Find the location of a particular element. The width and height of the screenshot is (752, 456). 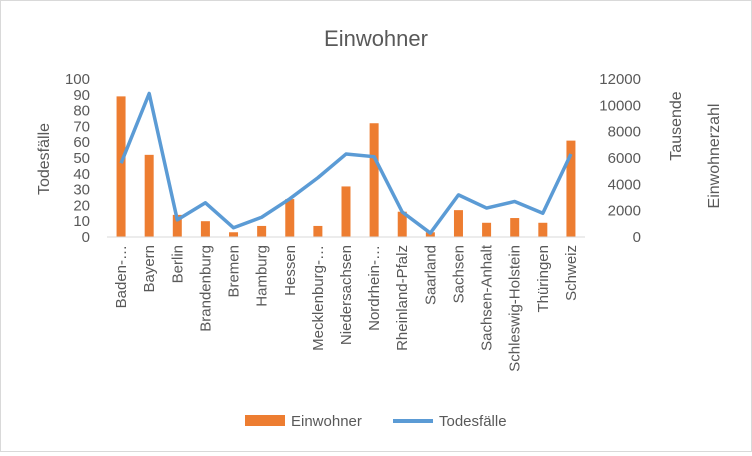

right-tick-label: 12000 is located at coordinates (620, 79).